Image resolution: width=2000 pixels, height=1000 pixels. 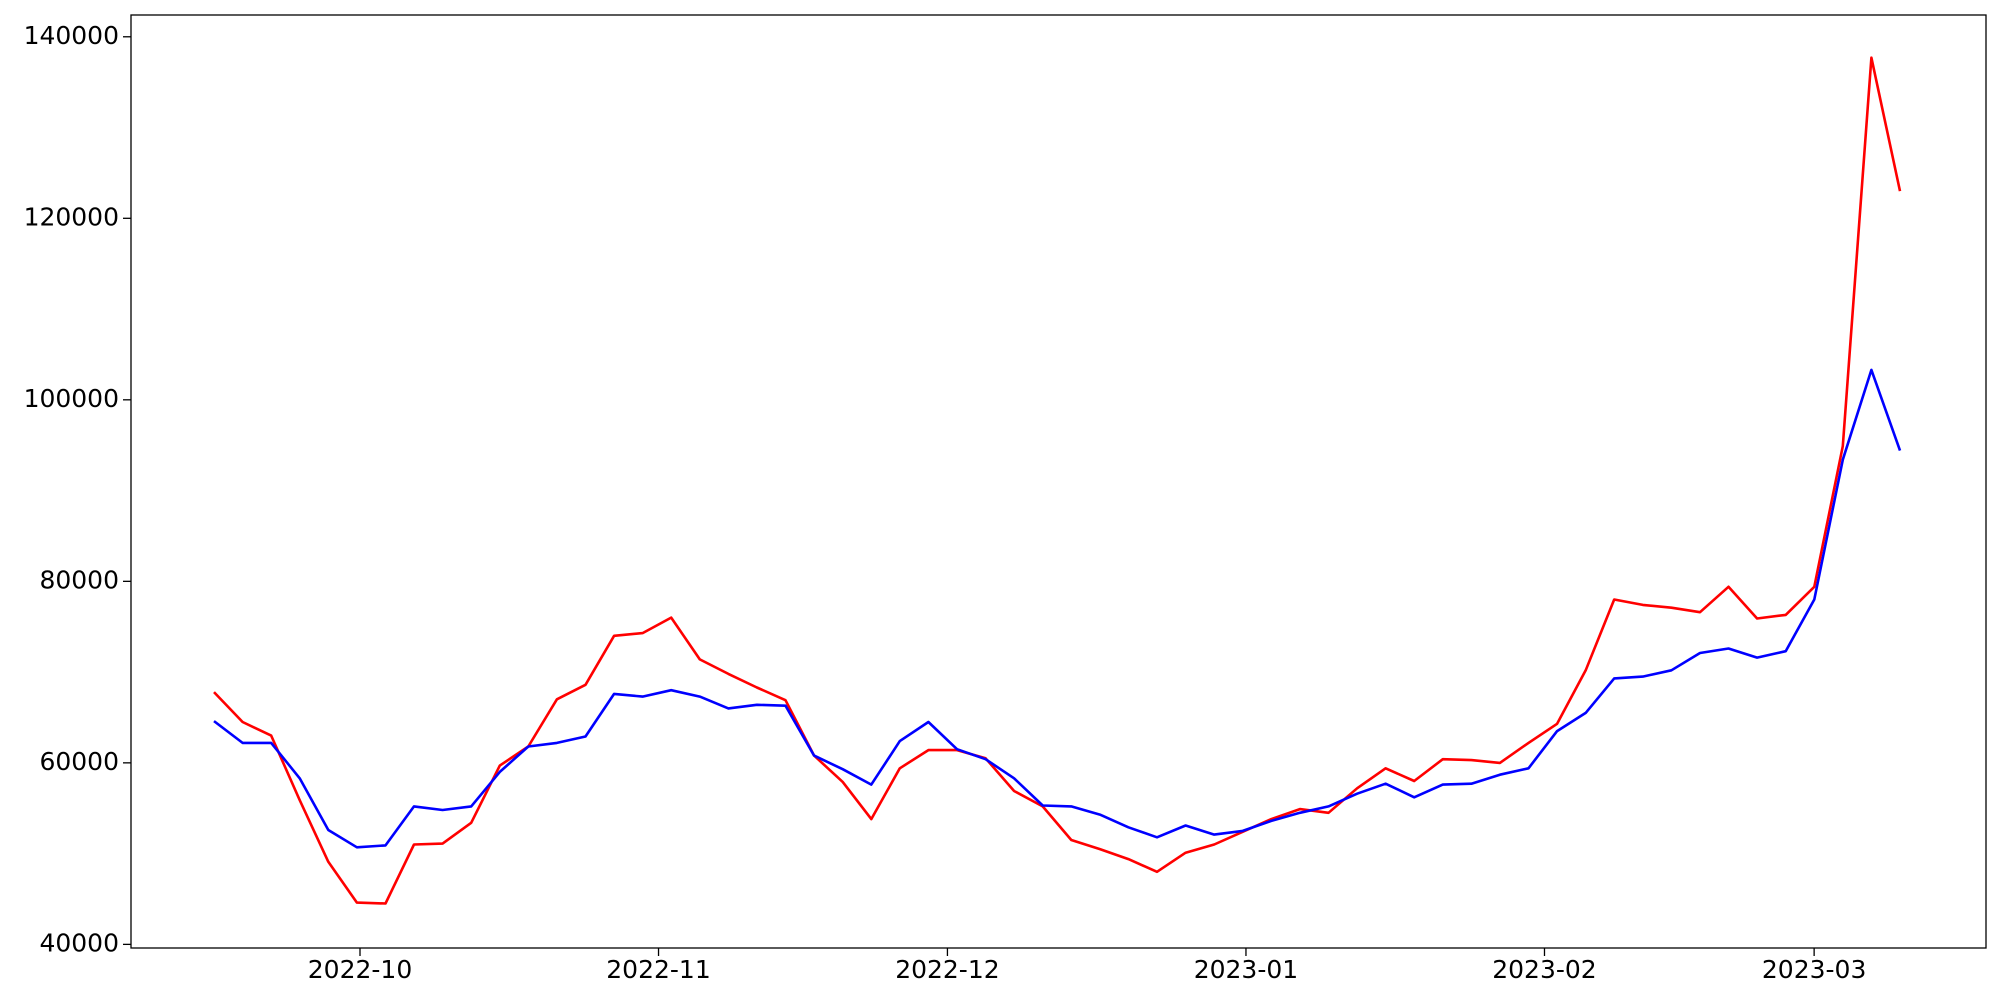 I want to click on y-tick-label: 120000, so click(x=71, y=216).